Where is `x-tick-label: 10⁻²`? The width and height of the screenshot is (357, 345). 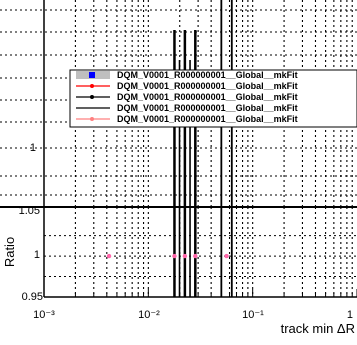 x-tick-label: 10⁻² is located at coordinates (149, 315).